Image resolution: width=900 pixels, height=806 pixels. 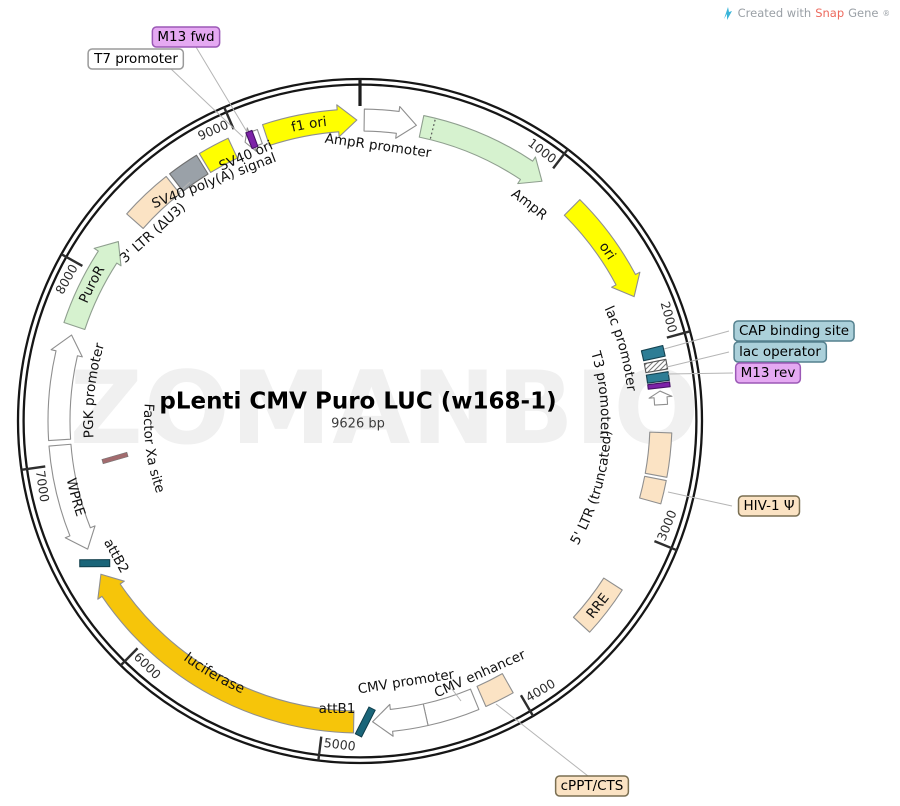 I want to click on cap-binding-site-label: CAP binding site, so click(x=794, y=331).